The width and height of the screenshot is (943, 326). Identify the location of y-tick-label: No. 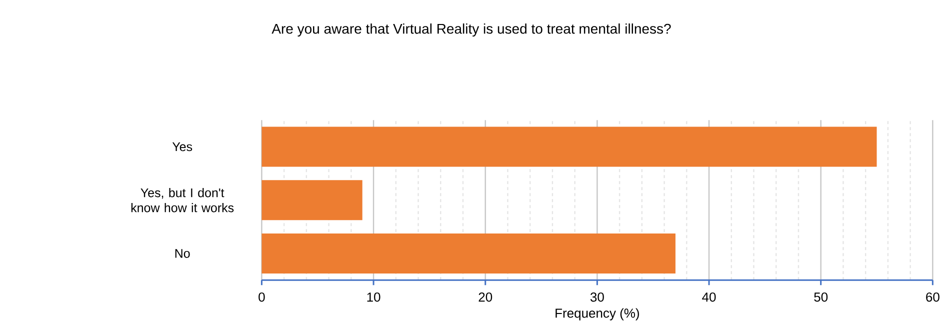
(182, 253).